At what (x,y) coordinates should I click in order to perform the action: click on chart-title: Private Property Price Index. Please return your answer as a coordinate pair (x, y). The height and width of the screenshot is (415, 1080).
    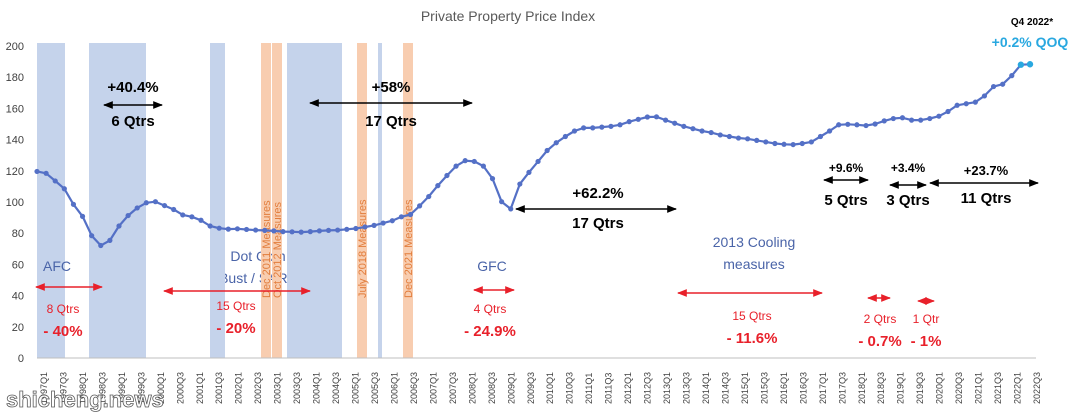
    Looking at the image, I should click on (508, 16).